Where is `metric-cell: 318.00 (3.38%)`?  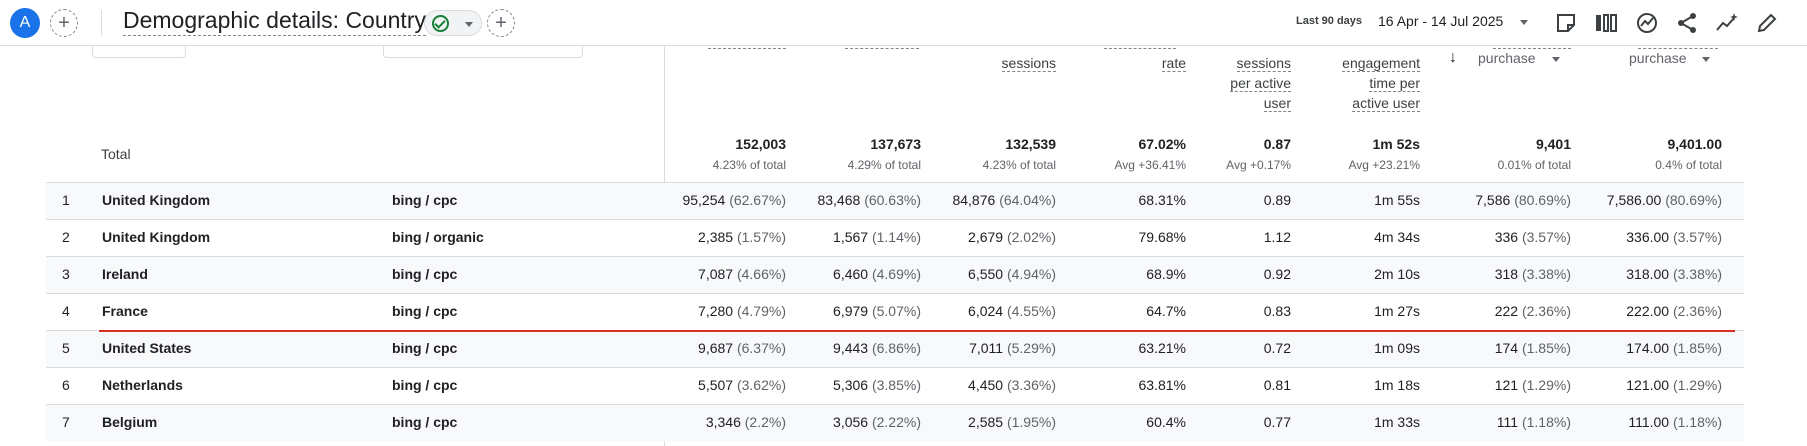
metric-cell: 318.00 (3.38%) is located at coordinates (1674, 274).